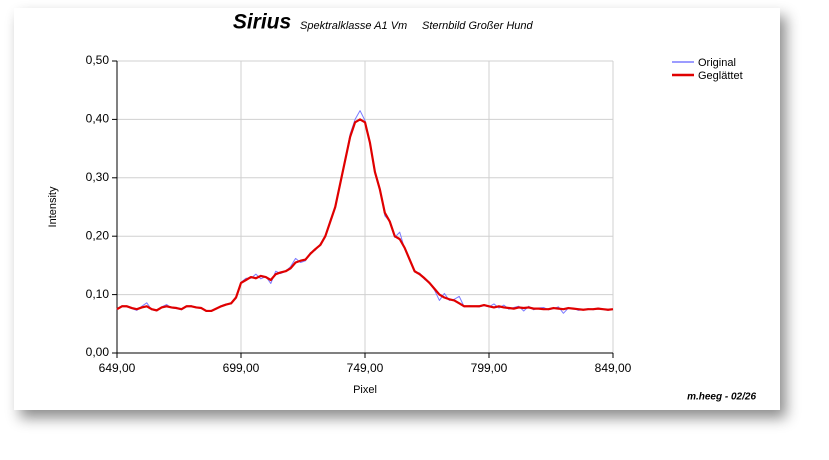 This screenshot has width=829, height=460. What do you see at coordinates (98, 119) in the screenshot?
I see `y-tick-label: 0,40` at bounding box center [98, 119].